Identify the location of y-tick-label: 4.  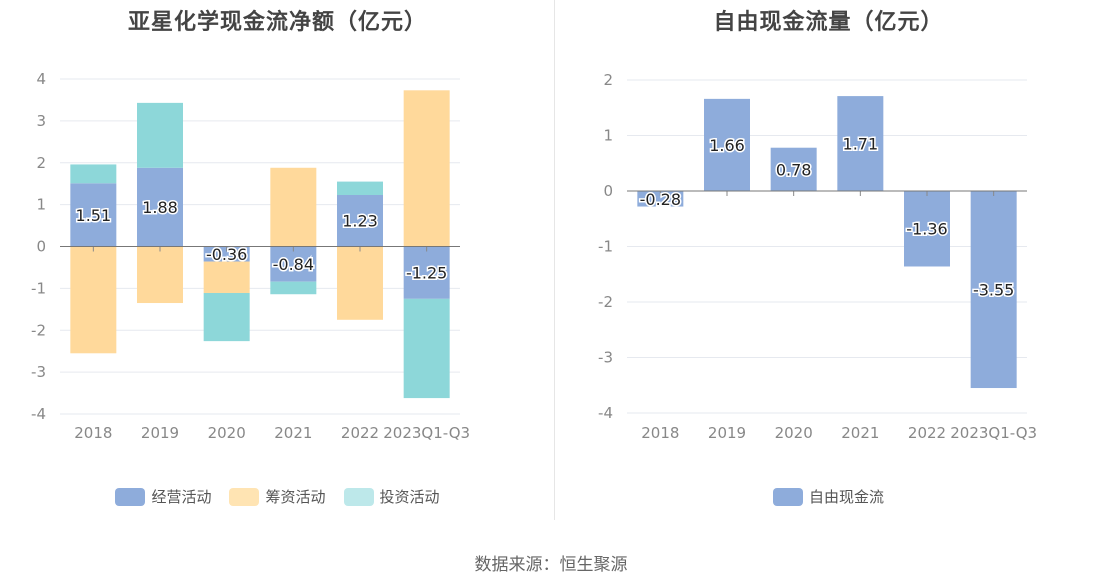
(41, 79).